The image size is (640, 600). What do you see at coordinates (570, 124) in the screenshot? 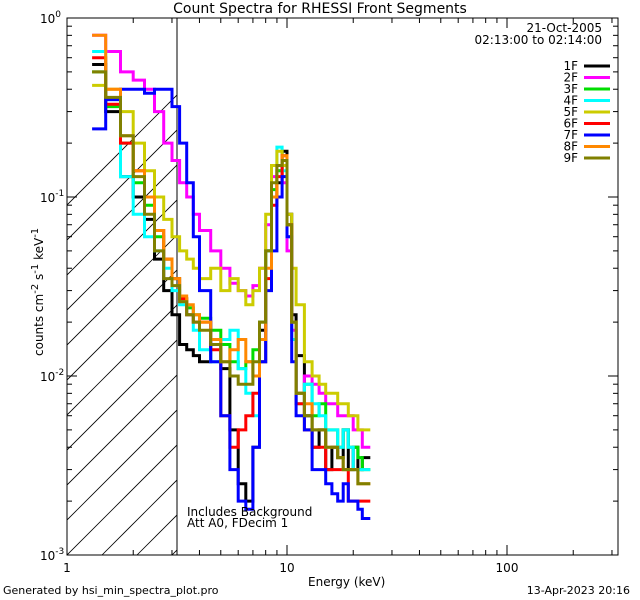
I see `legend-label: 6F` at bounding box center [570, 124].